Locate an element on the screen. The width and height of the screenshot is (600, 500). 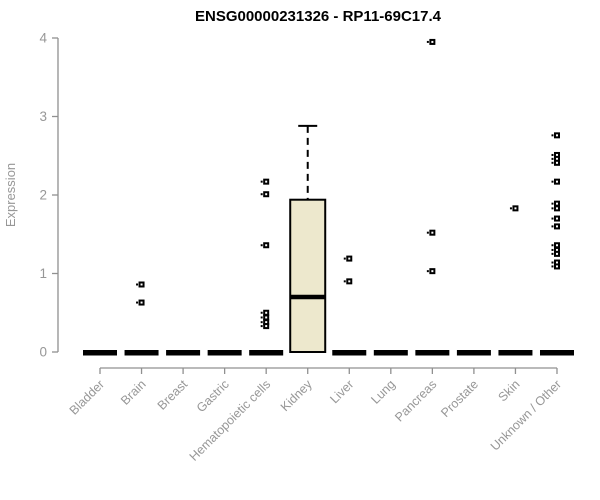
x-axis-label-gastric: Gastric is located at coordinates (213, 396).